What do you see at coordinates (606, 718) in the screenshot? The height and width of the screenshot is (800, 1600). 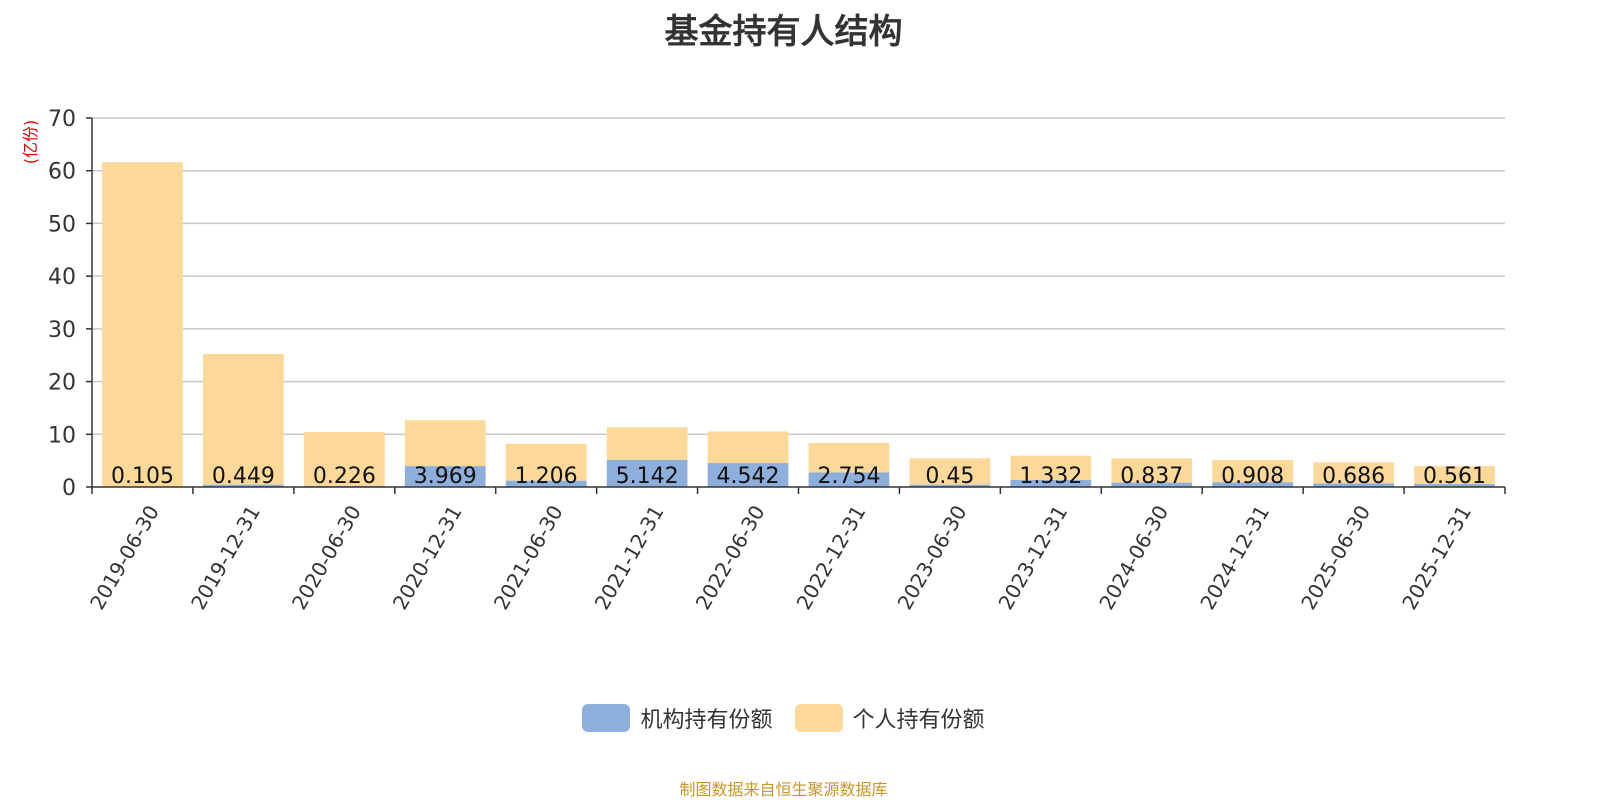 I see `legend-swatch-institutional` at bounding box center [606, 718].